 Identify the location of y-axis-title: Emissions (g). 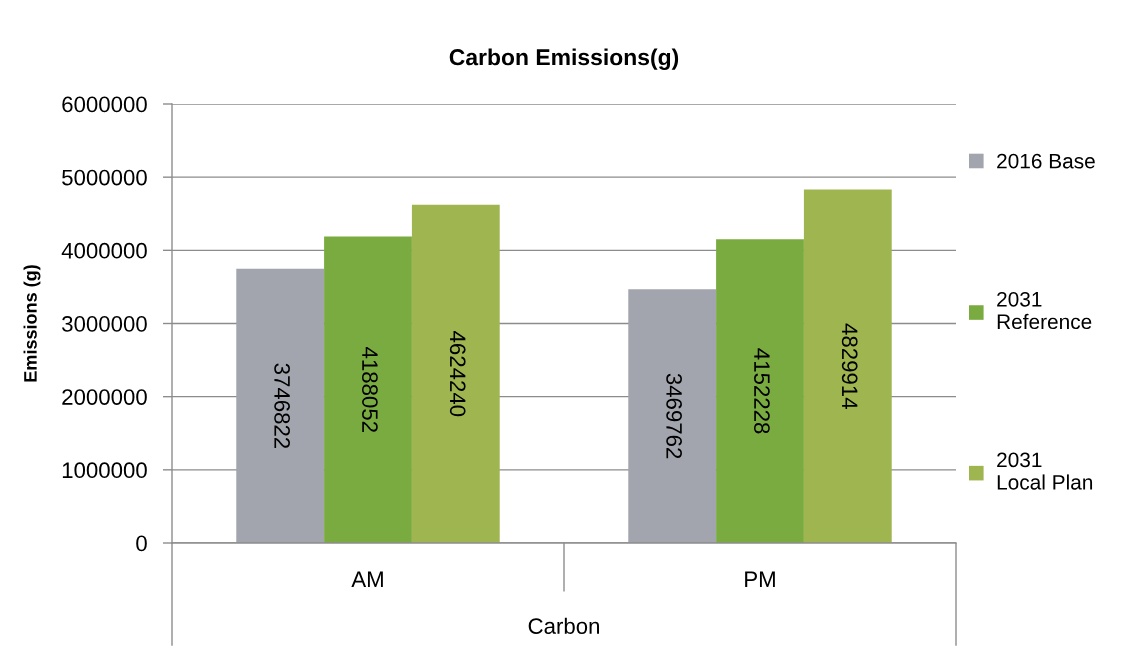
(32, 323).